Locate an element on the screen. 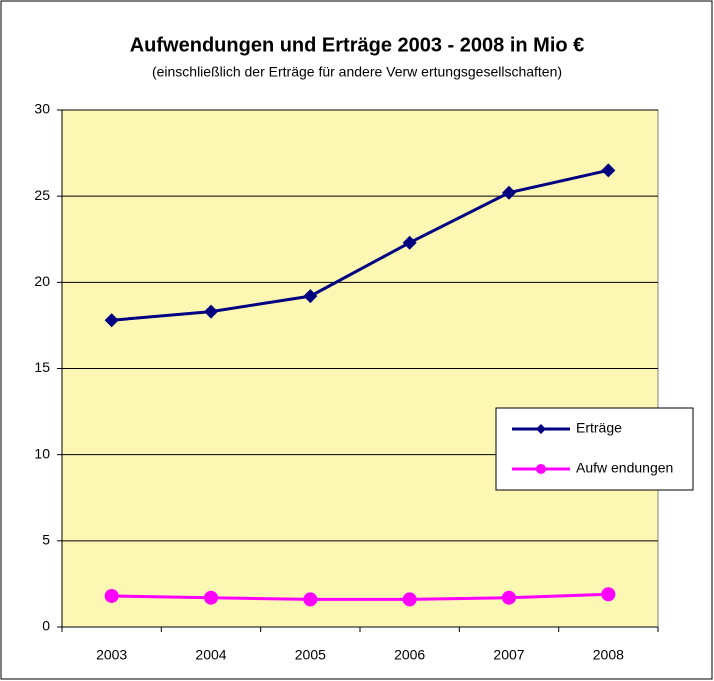 Image resolution: width=714 pixels, height=681 pixels. x-tick-label: 2005 is located at coordinates (310, 655).